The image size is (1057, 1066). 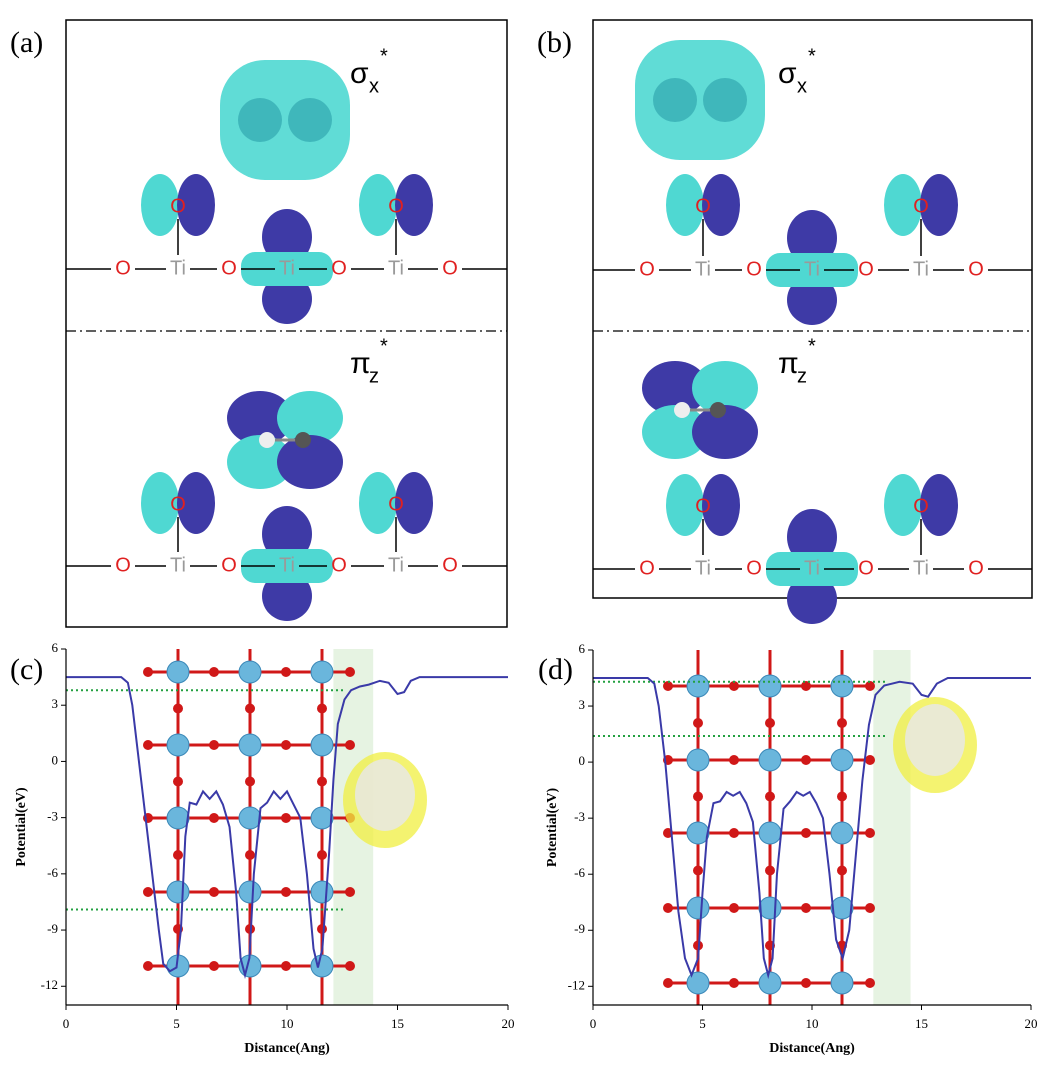 What do you see at coordinates (787, 73) in the screenshot?
I see `orbital-symbol: σ` at bounding box center [787, 73].